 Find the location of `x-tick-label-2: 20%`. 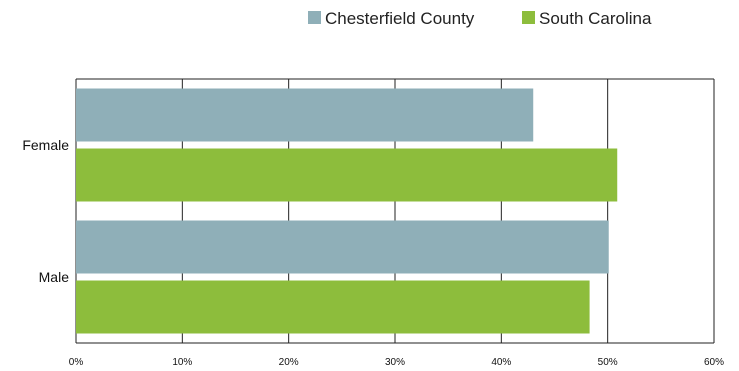

x-tick-label-2: 20% is located at coordinates (289, 362).